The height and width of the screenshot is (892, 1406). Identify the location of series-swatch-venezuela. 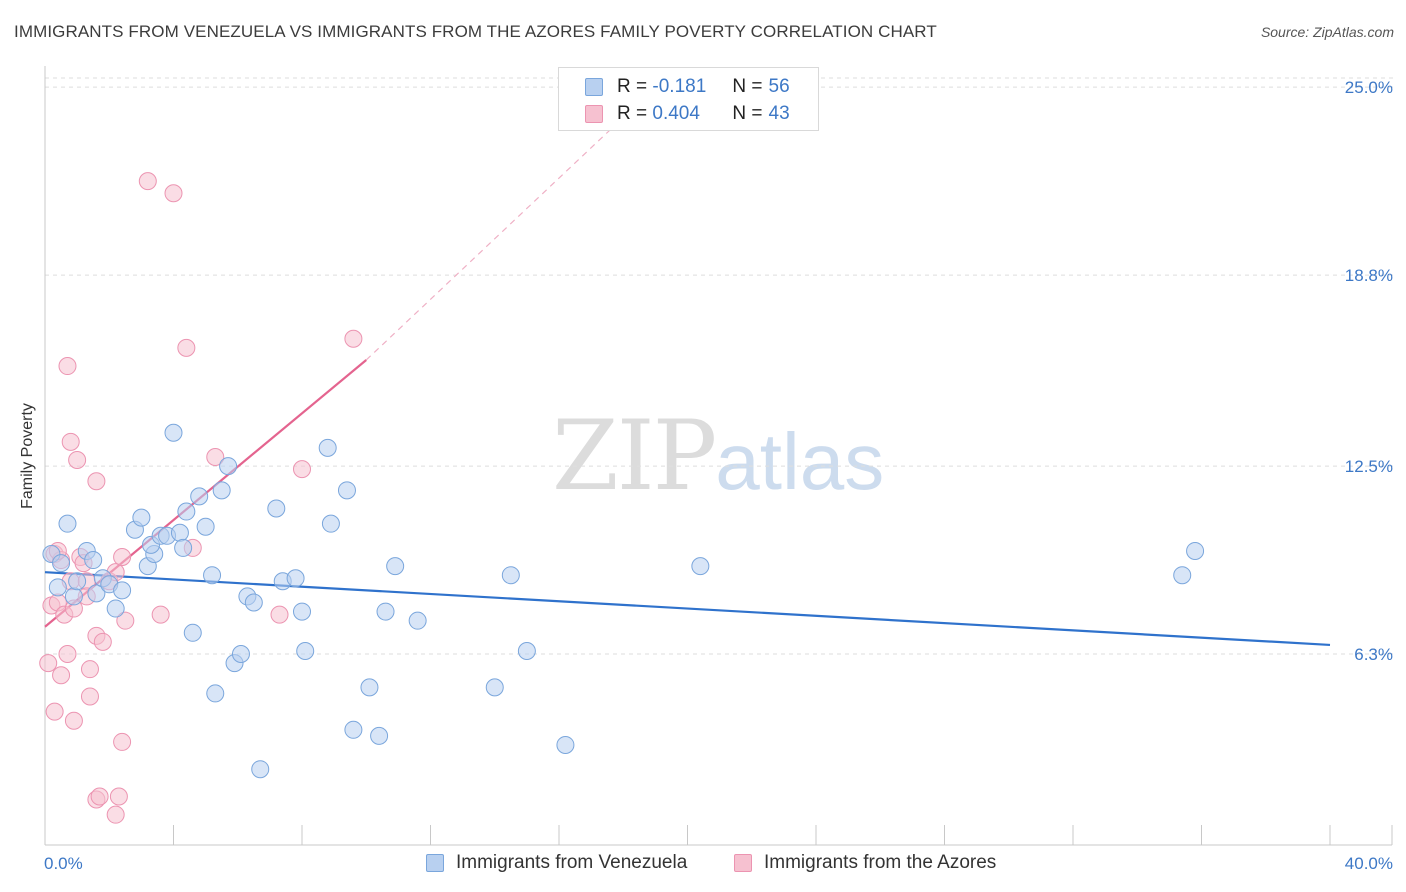
(435, 863).